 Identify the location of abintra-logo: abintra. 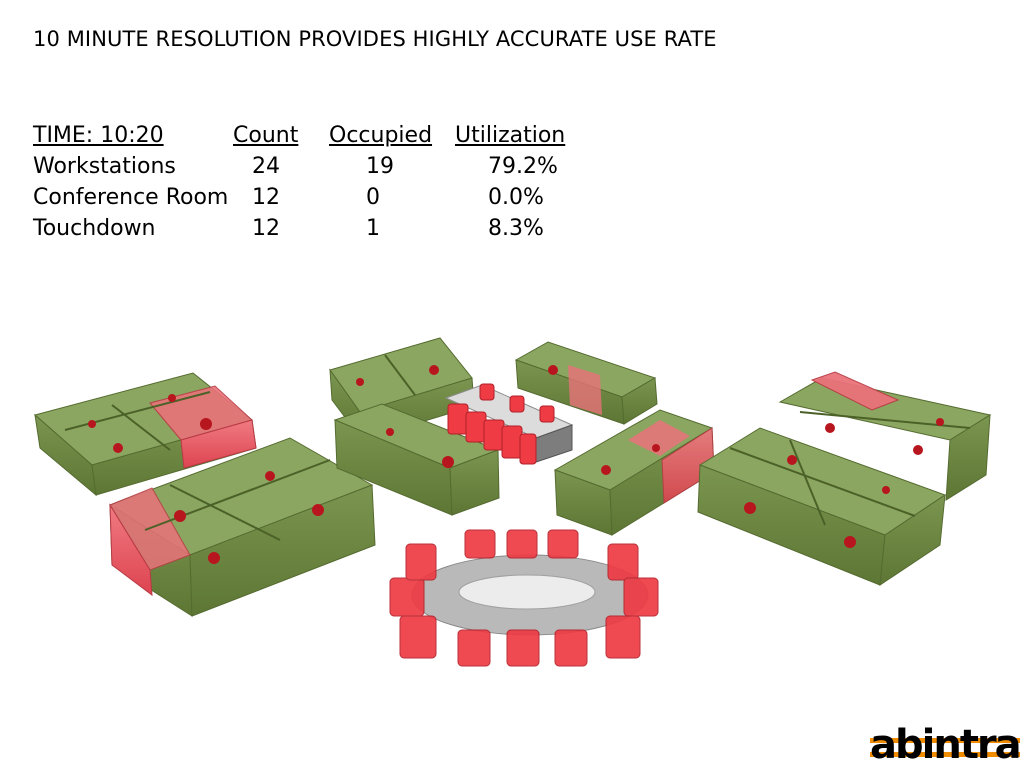
(942, 745).